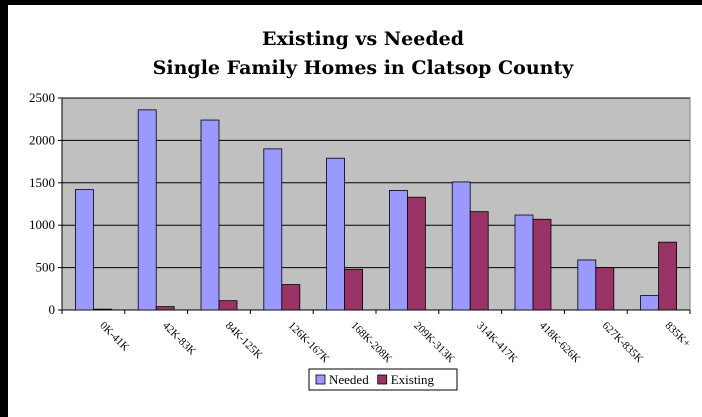 This screenshot has height=417, width=702. I want to click on y-tick-label: 1000, so click(42, 224).